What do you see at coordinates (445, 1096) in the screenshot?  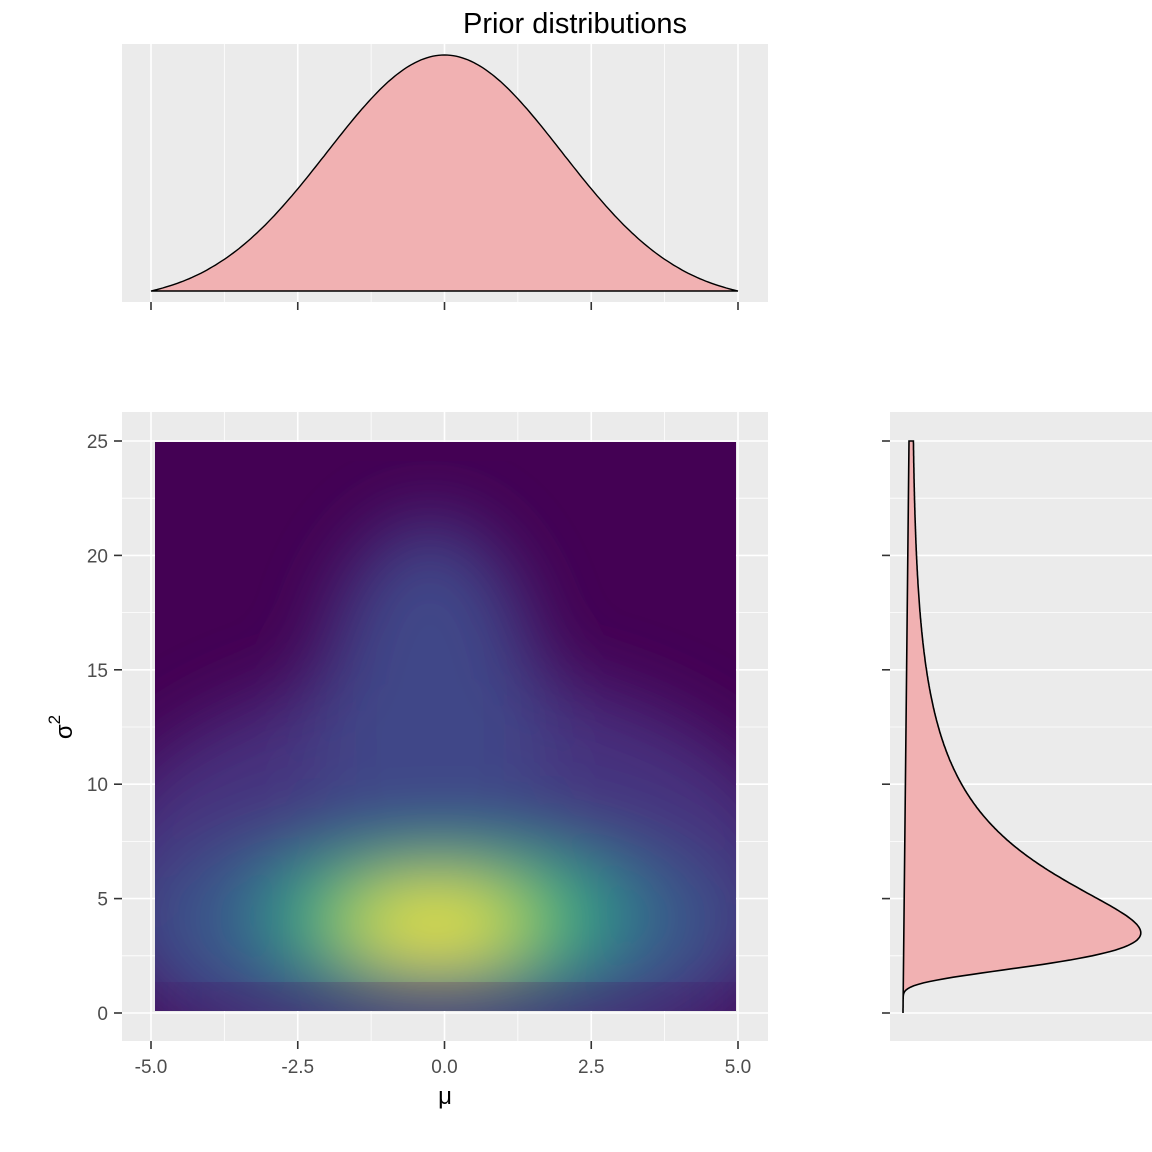 I see `x-axis-title: μ` at bounding box center [445, 1096].